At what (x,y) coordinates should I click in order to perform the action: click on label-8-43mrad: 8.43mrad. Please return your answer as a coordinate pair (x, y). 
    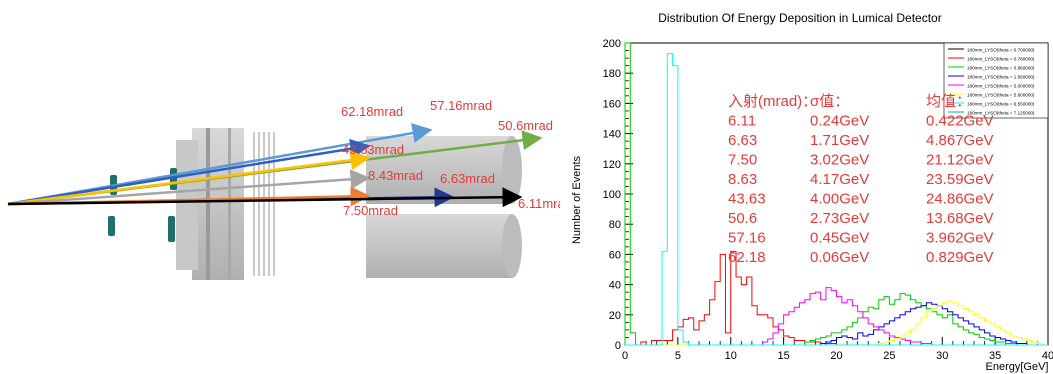
    Looking at the image, I should click on (395, 175).